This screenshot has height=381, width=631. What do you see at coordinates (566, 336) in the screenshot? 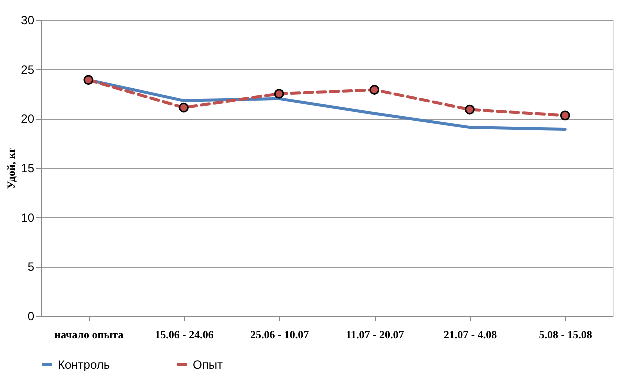
I see `x-tick-label: 5.08 - 15.08` at bounding box center [566, 336].